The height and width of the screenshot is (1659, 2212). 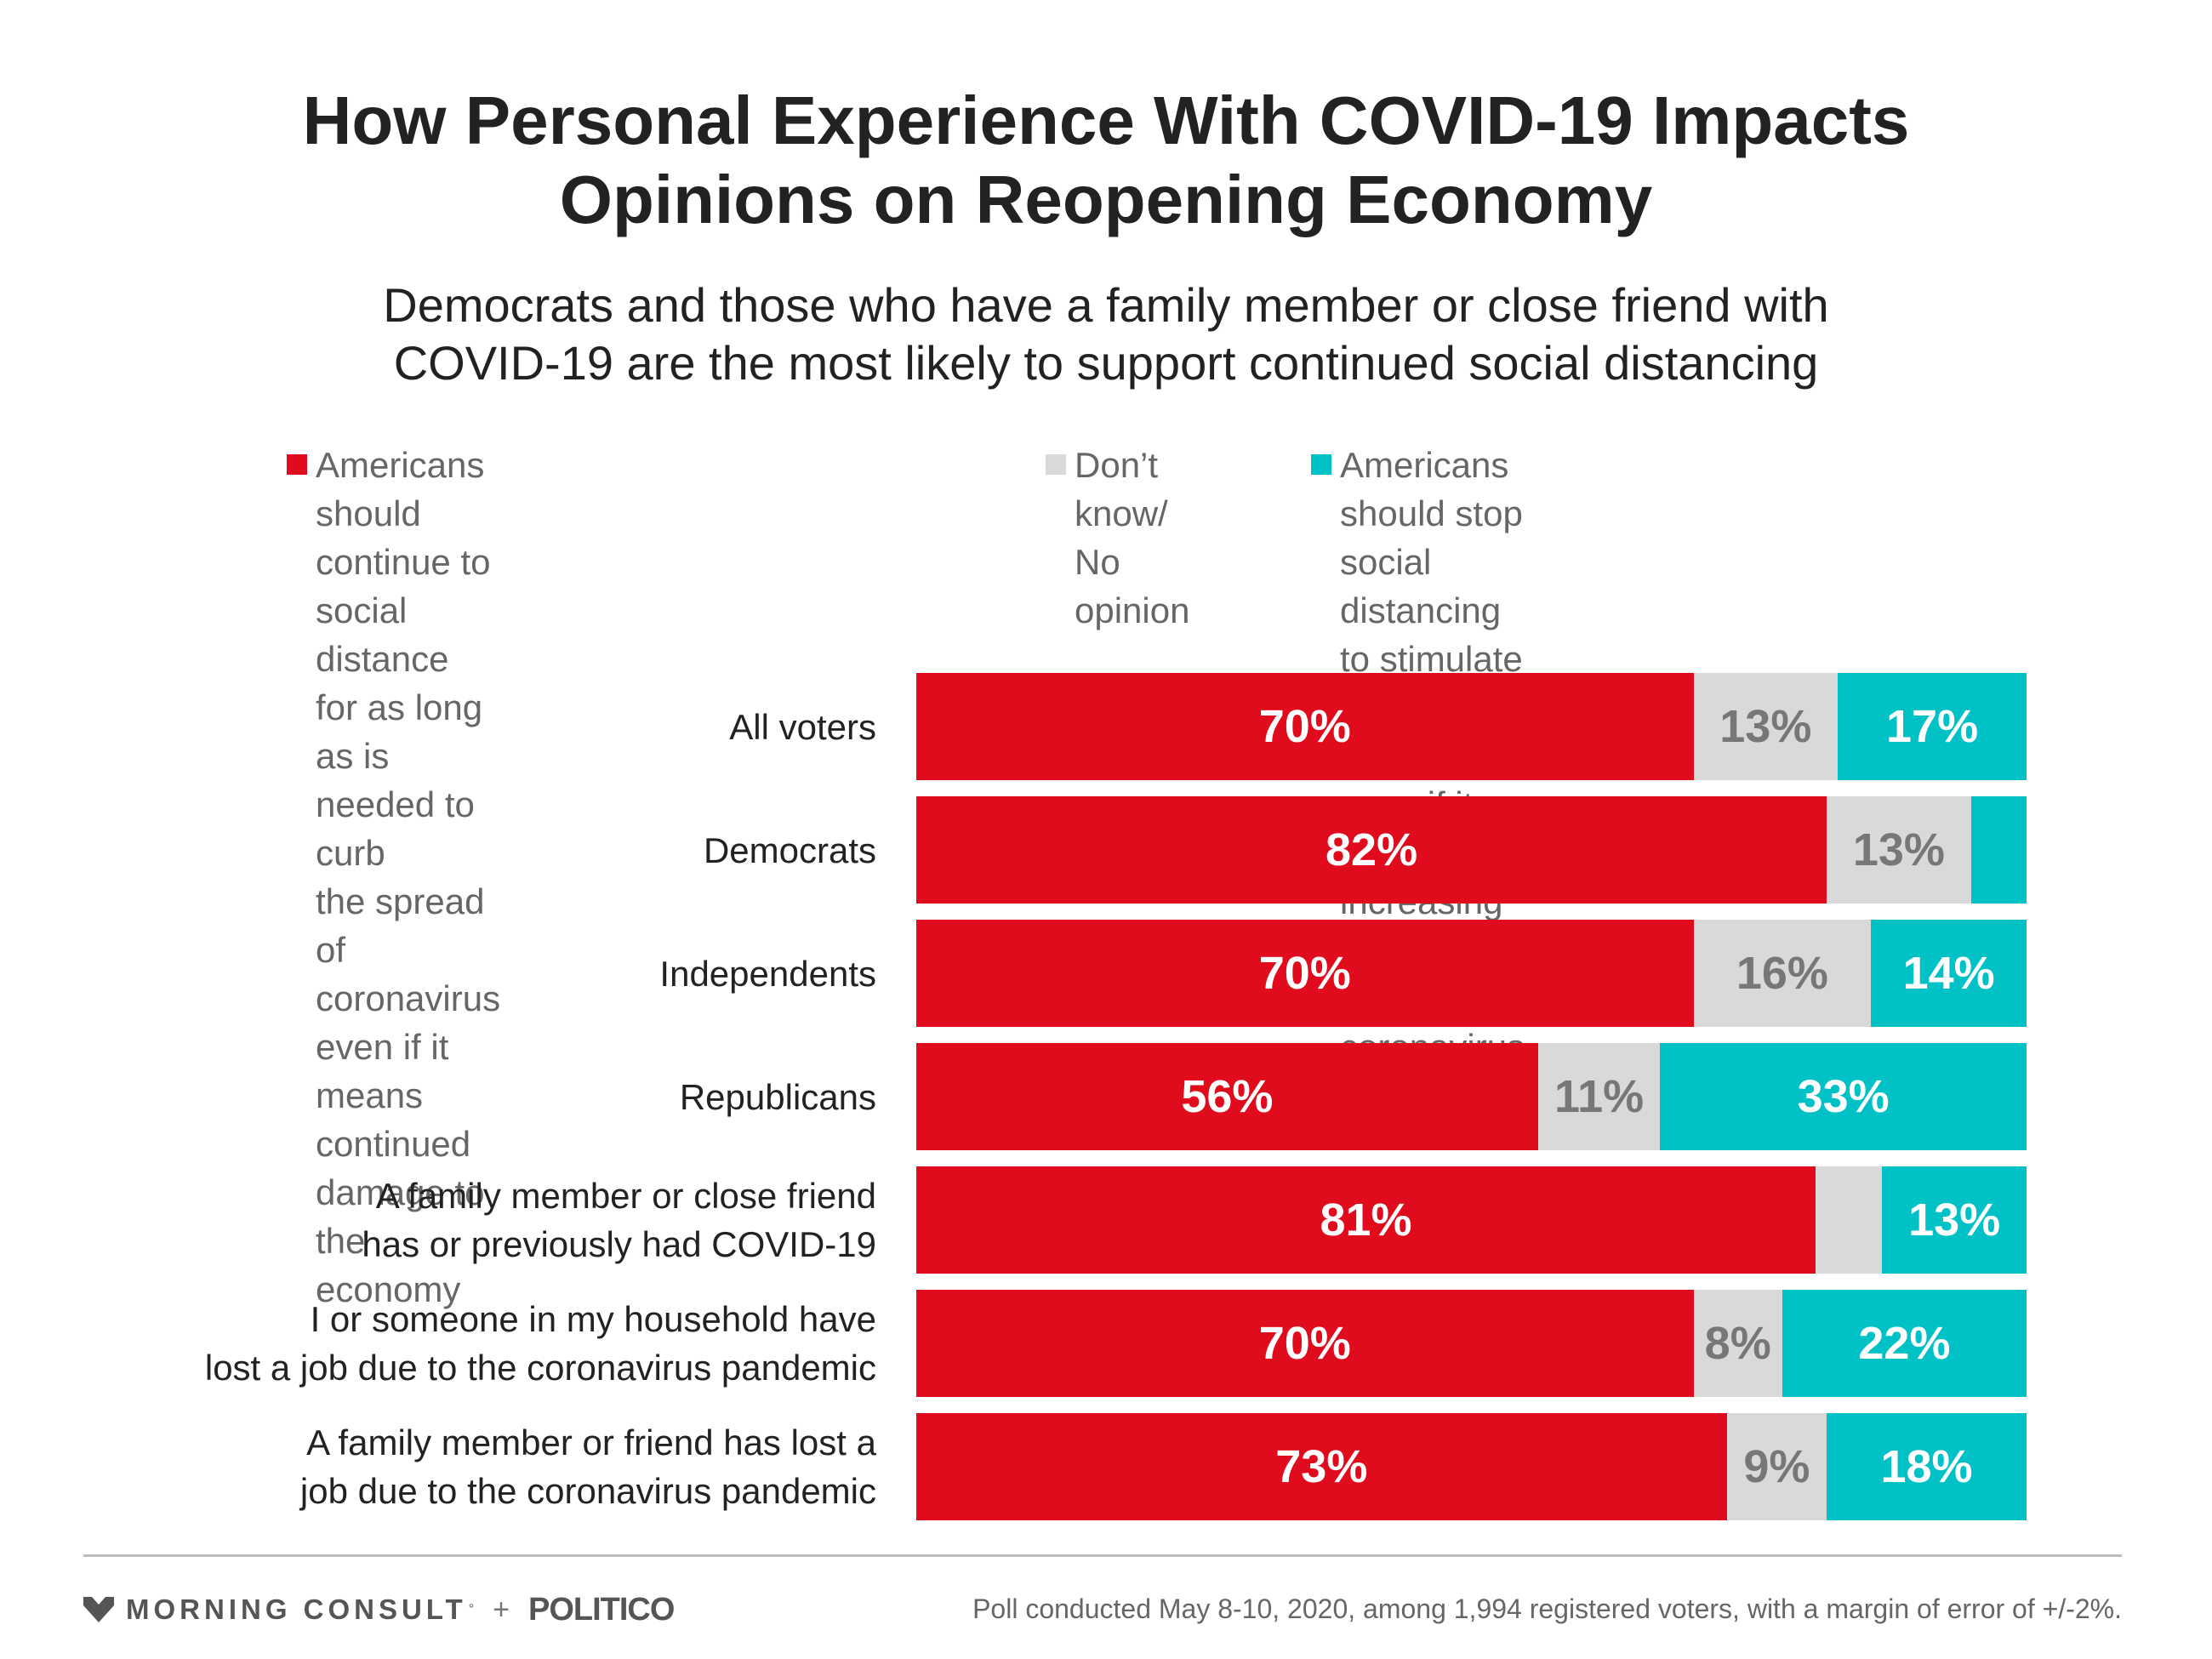 I want to click on morning-consult-logo-icon, so click(x=98, y=1609).